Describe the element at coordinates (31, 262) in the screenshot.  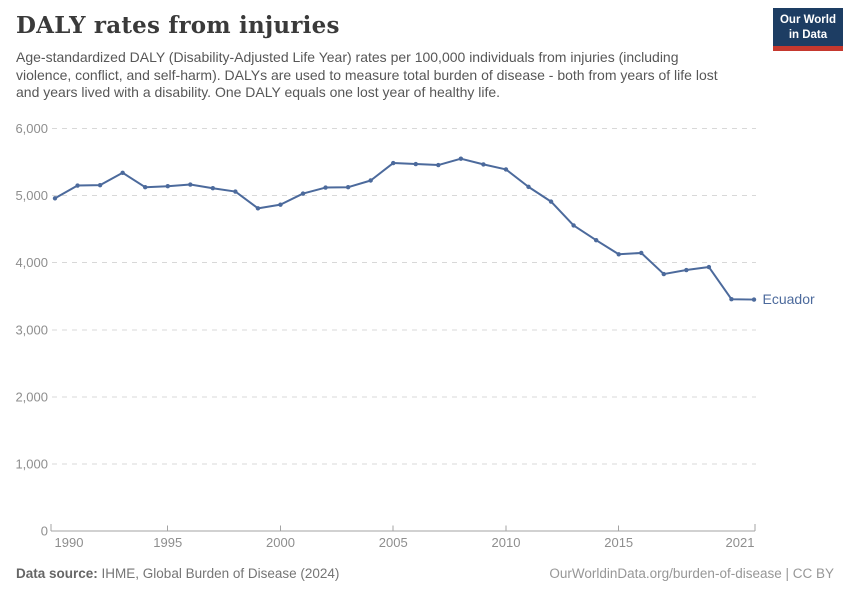
I see `svg-text: 4,000` at that location.